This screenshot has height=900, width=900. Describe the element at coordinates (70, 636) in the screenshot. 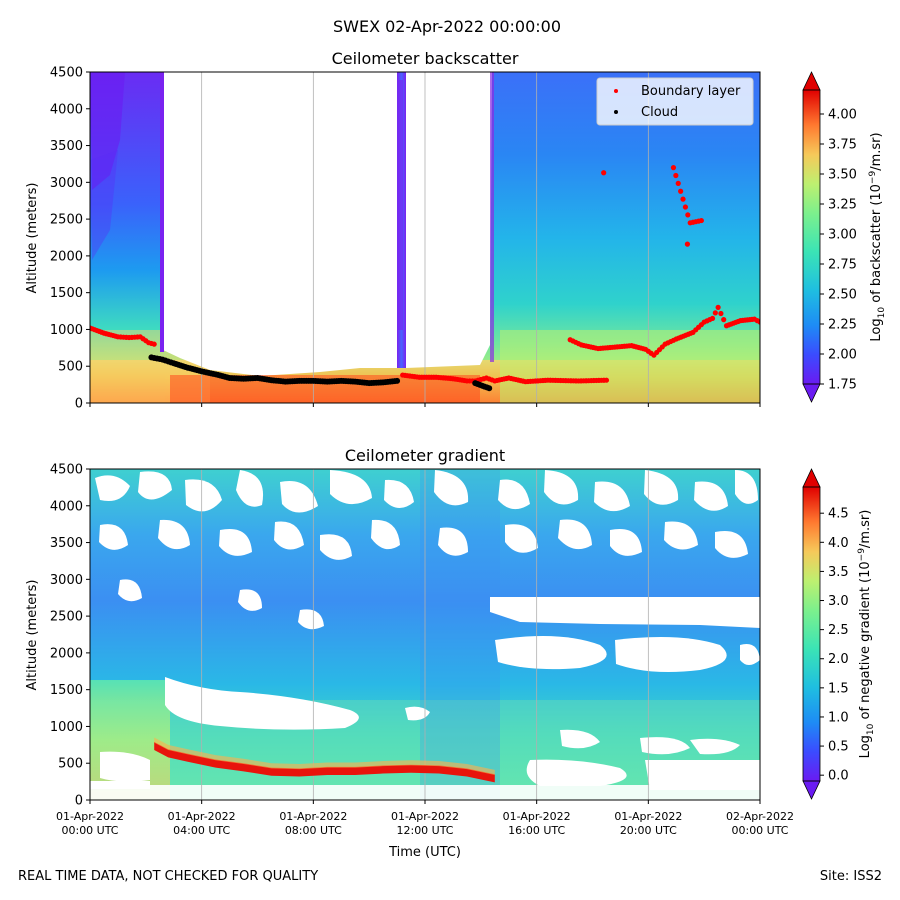

I see `gradient-y-axis: 0 500 1000 1500 2000 2500 3000 3500 4000 4500` at that location.